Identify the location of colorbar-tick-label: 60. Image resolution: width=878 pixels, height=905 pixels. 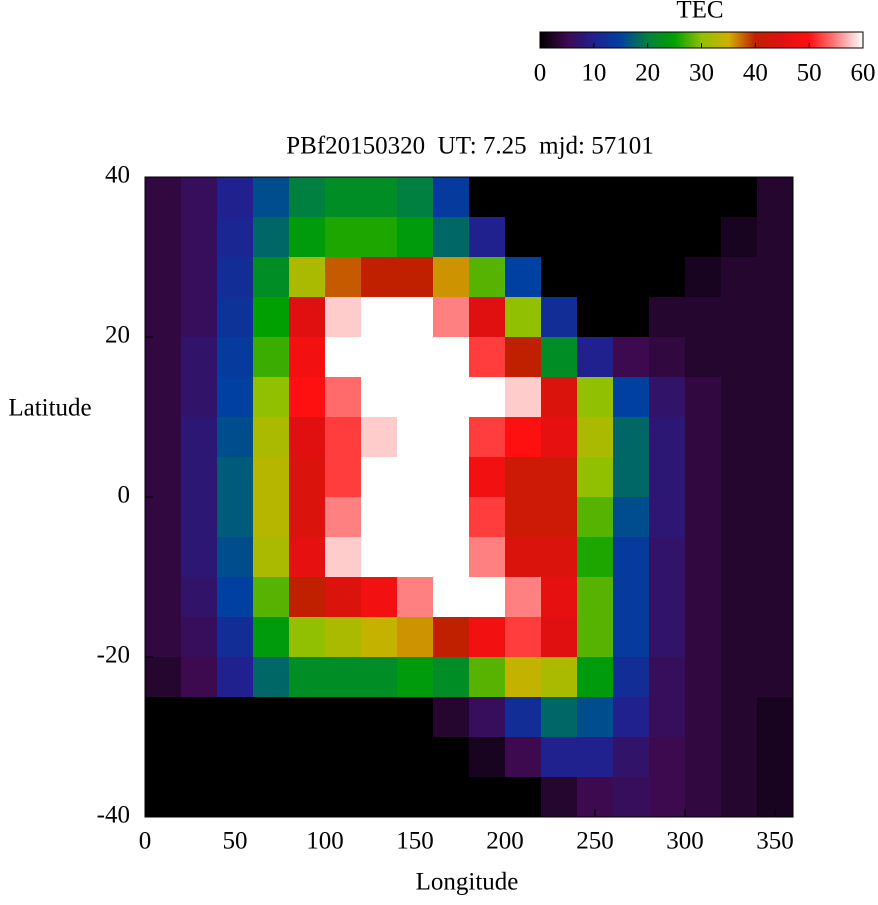
(863, 73).